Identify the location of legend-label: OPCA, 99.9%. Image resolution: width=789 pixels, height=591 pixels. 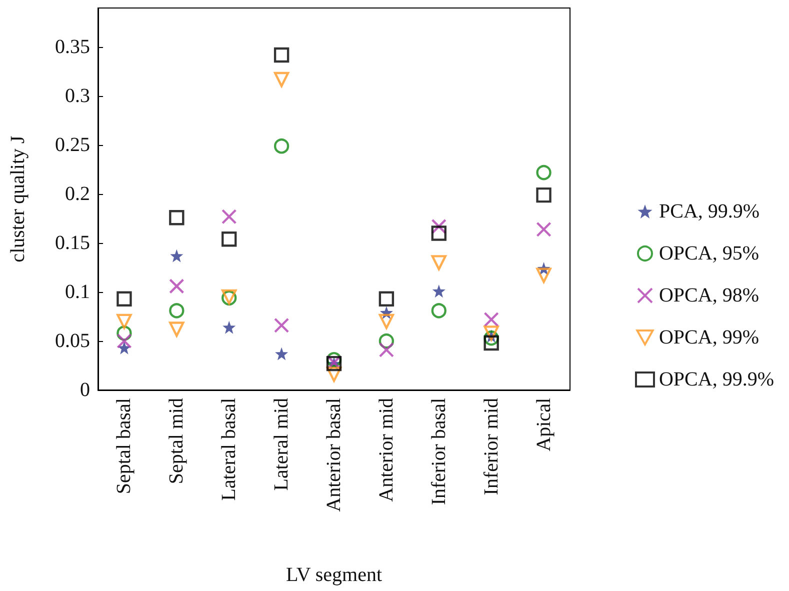
(716, 379).